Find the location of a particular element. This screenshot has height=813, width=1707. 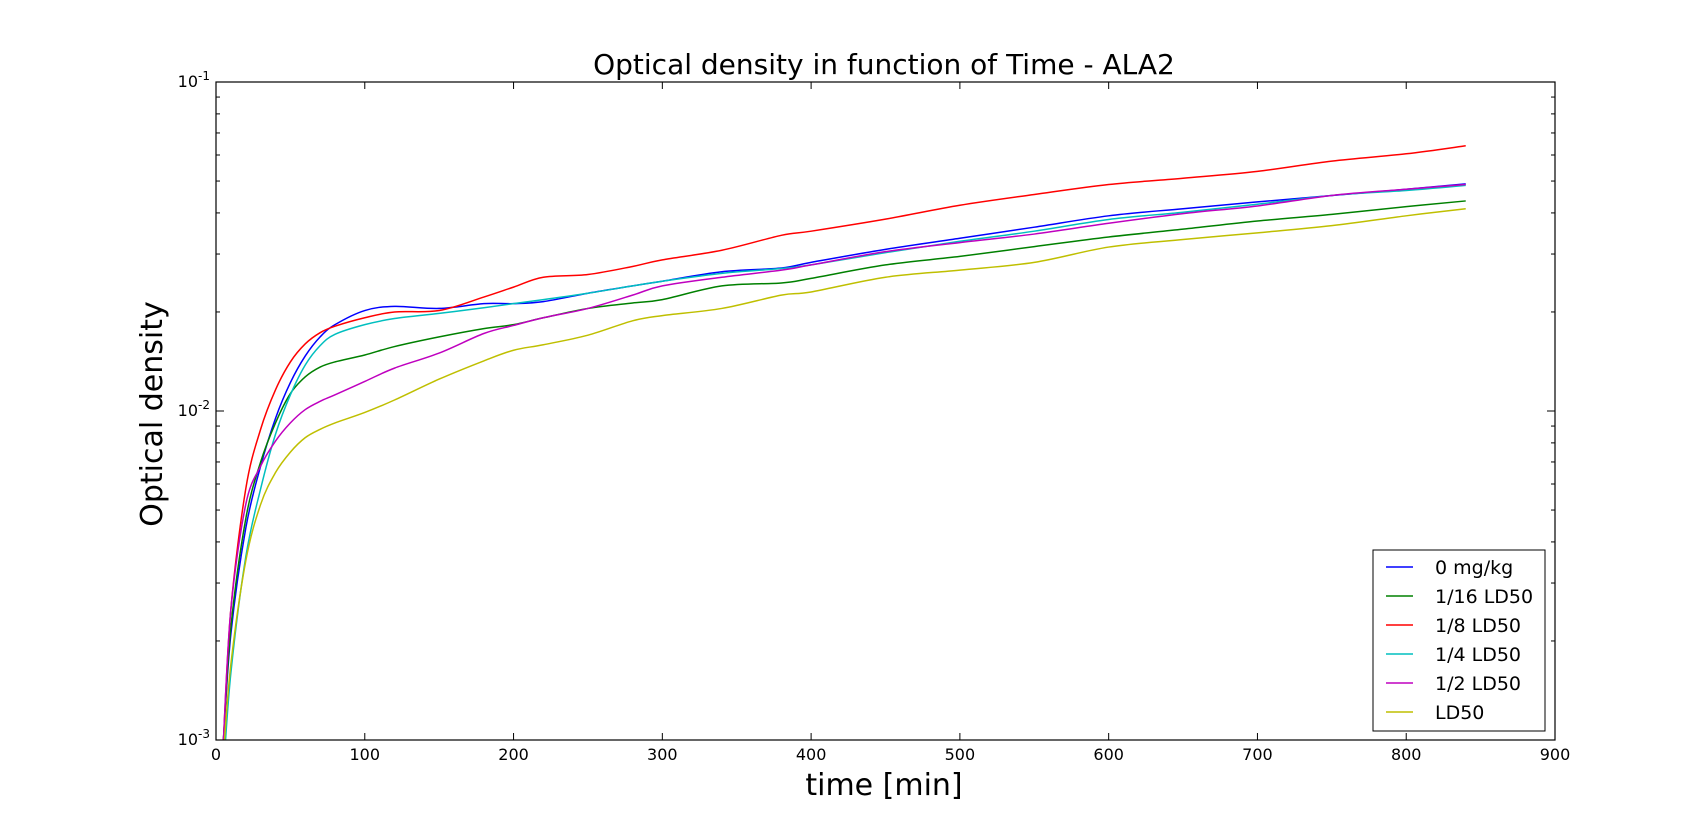

legend-label: LD50 is located at coordinates (1459, 713).